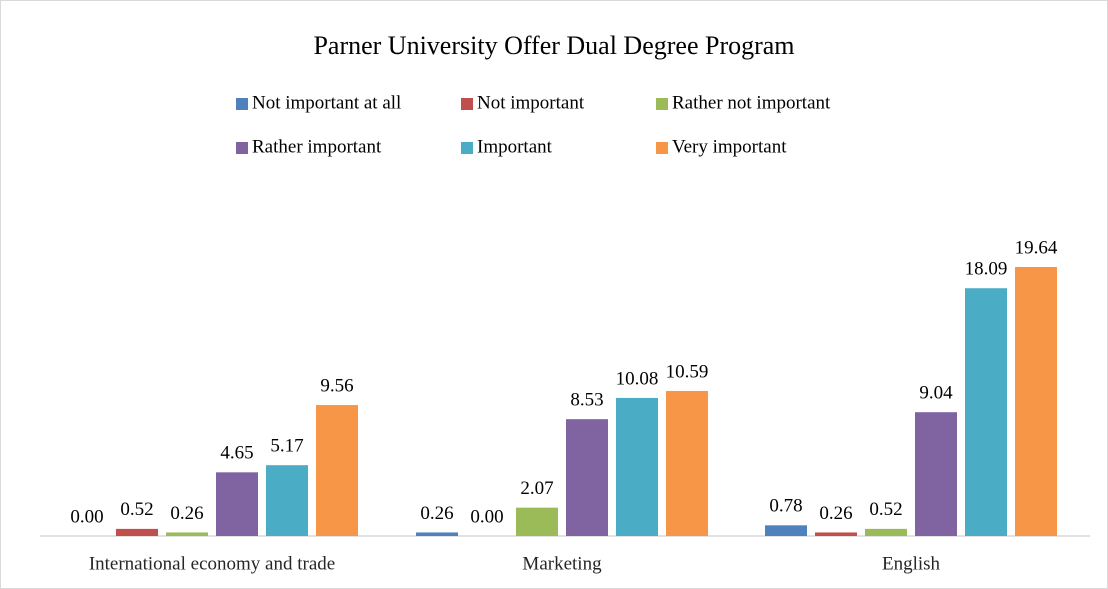  Describe the element at coordinates (1036, 247) in the screenshot. I see `data-label: 19.64` at that location.